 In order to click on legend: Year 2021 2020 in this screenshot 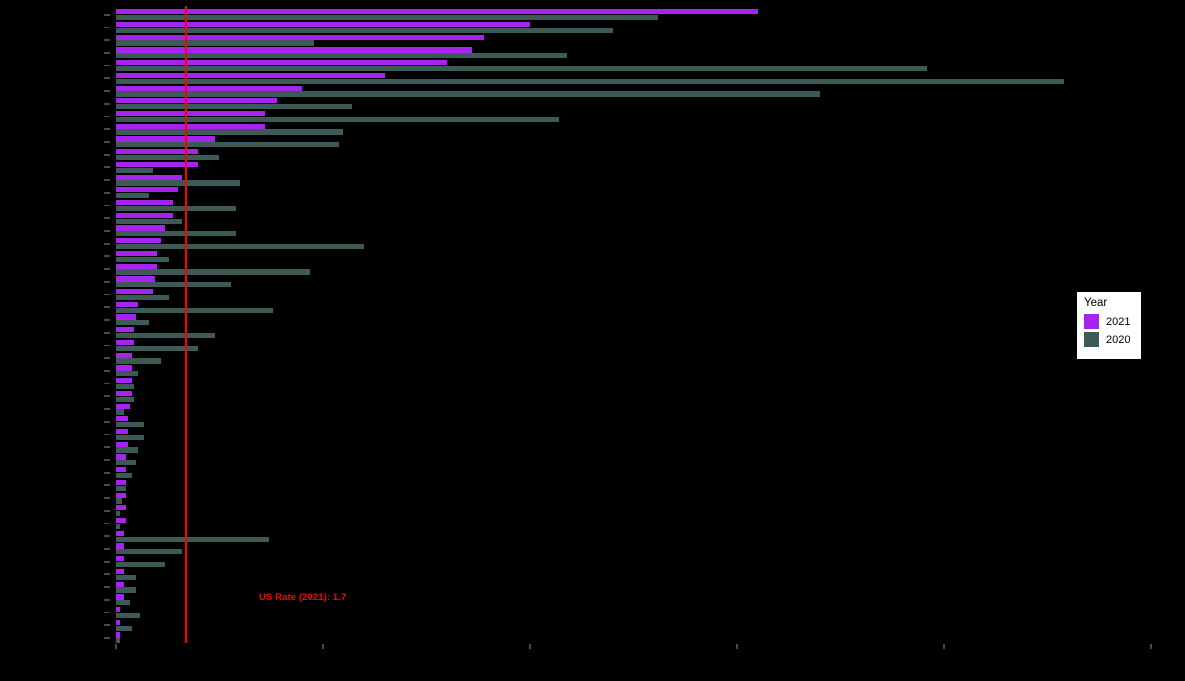, I will do `click(1109, 325)`.